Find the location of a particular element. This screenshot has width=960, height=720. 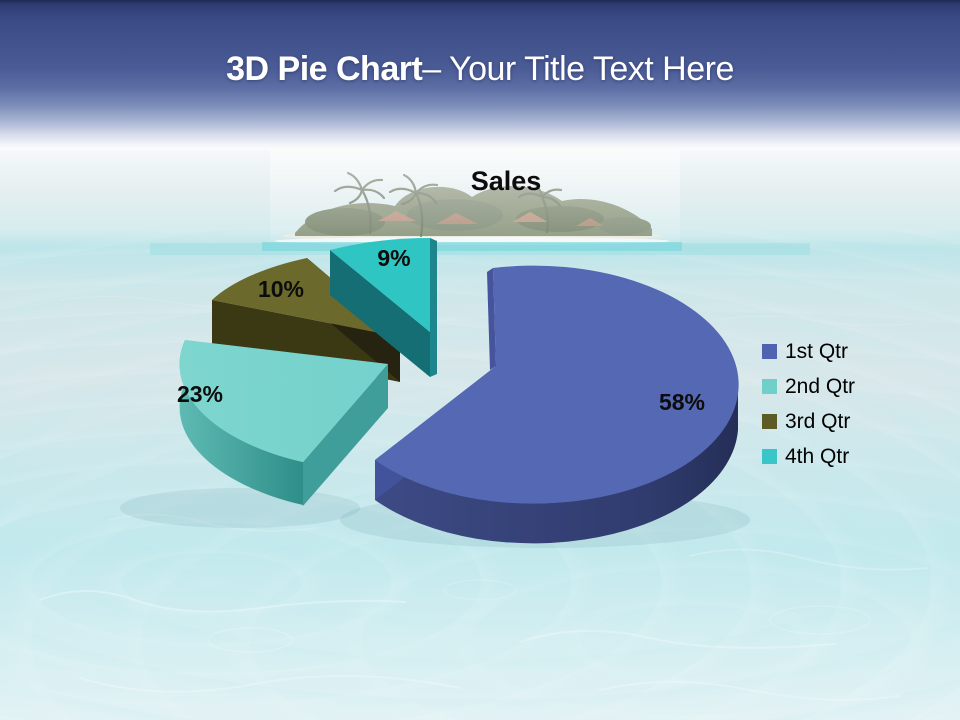

slice-label-1st-qtr: 58% is located at coordinates (682, 402).